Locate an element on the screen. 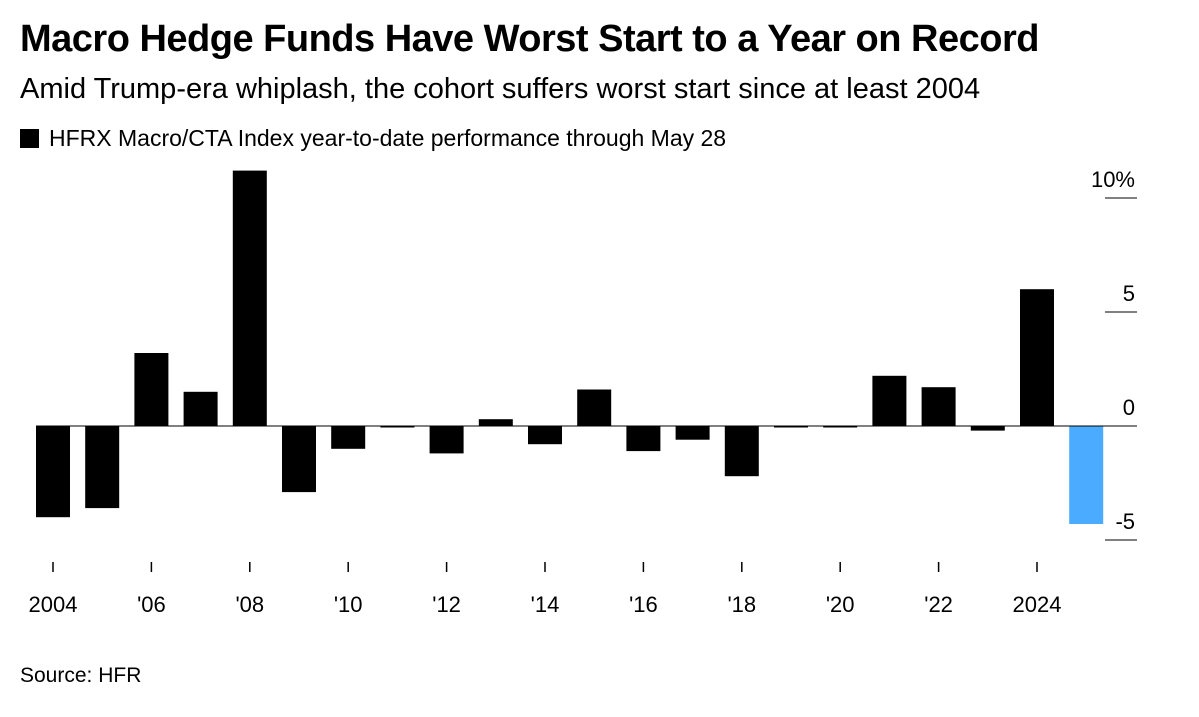 The image size is (1199, 717). bar-2024 is located at coordinates (1037, 357).